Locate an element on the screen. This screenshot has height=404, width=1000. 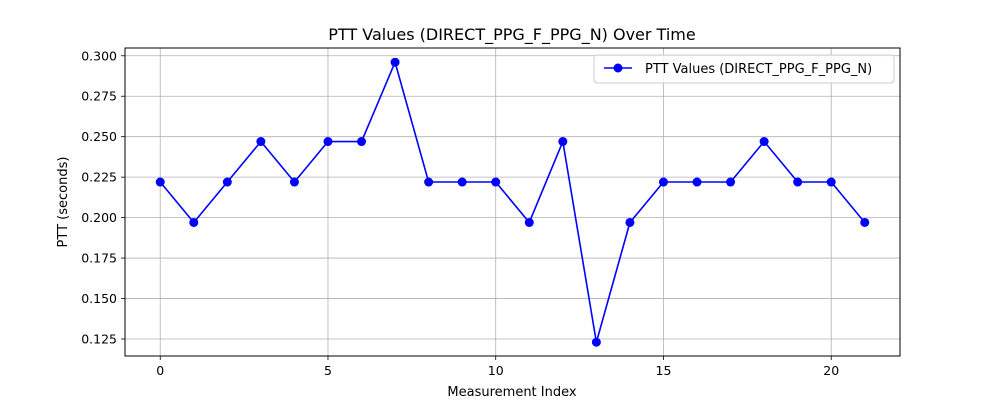
y-tick-label: 0.125 is located at coordinates (99, 339).